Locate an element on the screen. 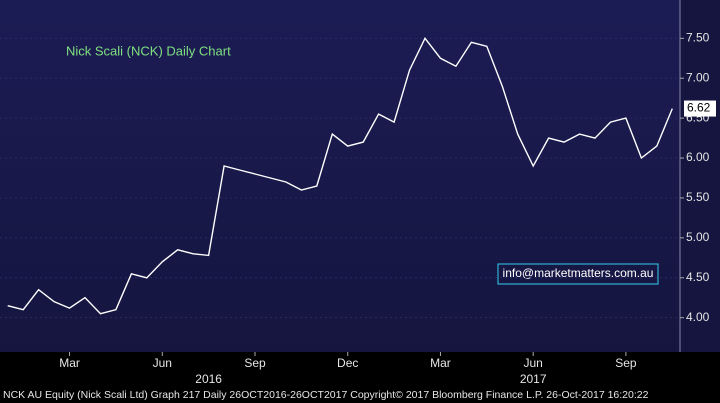  y-tick-label: 7.00 is located at coordinates (698, 77).